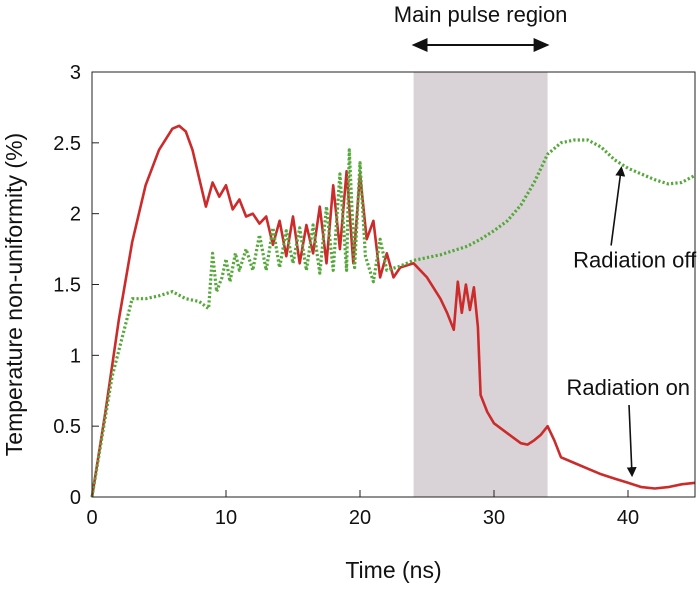 Image resolution: width=700 pixels, height=589 pixels. What do you see at coordinates (360, 518) in the screenshot?
I see `x-tick-label: 20` at bounding box center [360, 518].